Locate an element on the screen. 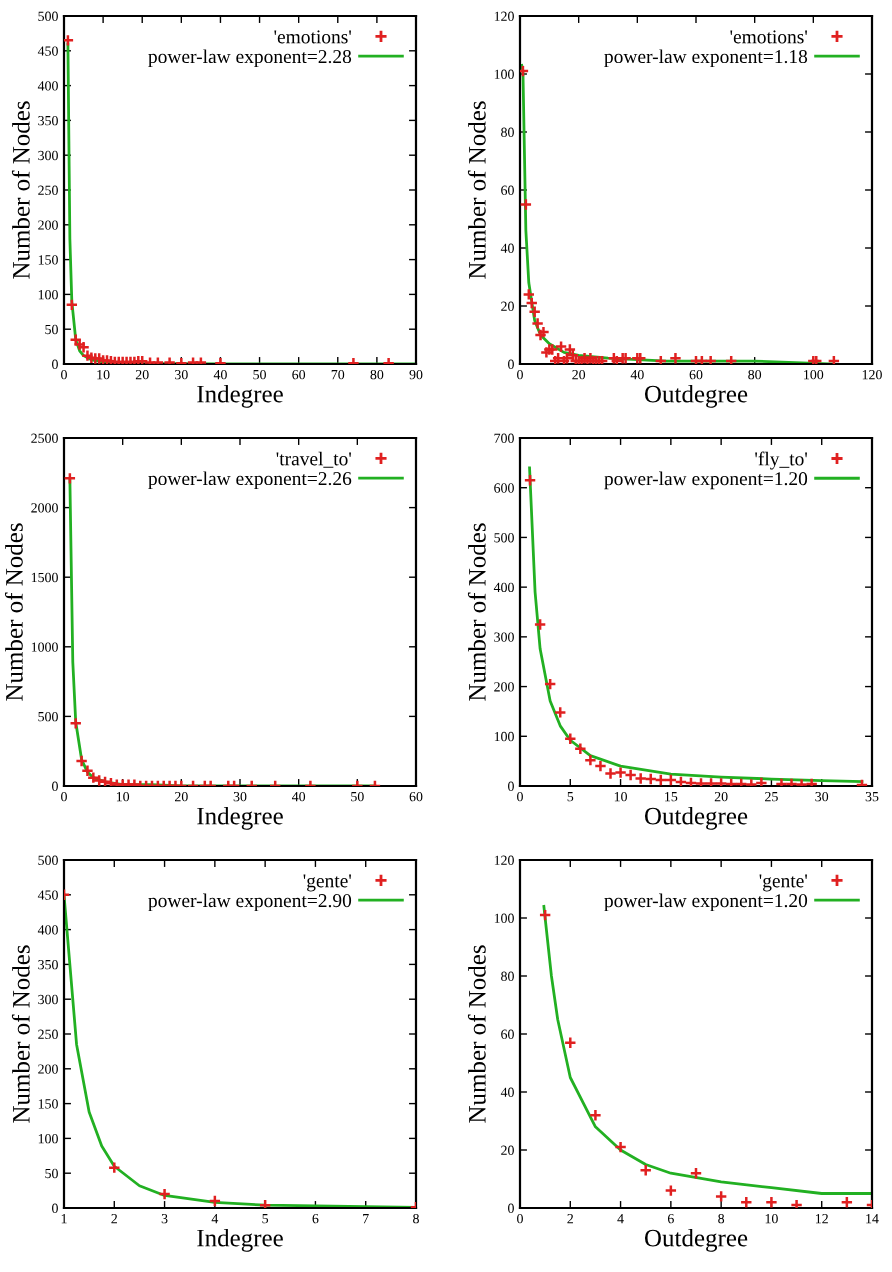  legend-label: power-law exponent=2.26 is located at coordinates (250, 480).